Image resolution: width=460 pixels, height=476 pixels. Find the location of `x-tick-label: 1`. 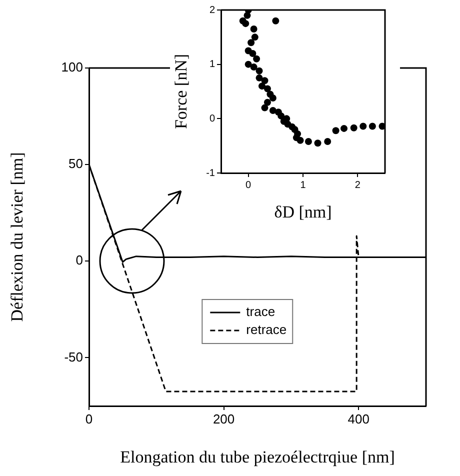

x-tick-label: 1 is located at coordinates (303, 185).